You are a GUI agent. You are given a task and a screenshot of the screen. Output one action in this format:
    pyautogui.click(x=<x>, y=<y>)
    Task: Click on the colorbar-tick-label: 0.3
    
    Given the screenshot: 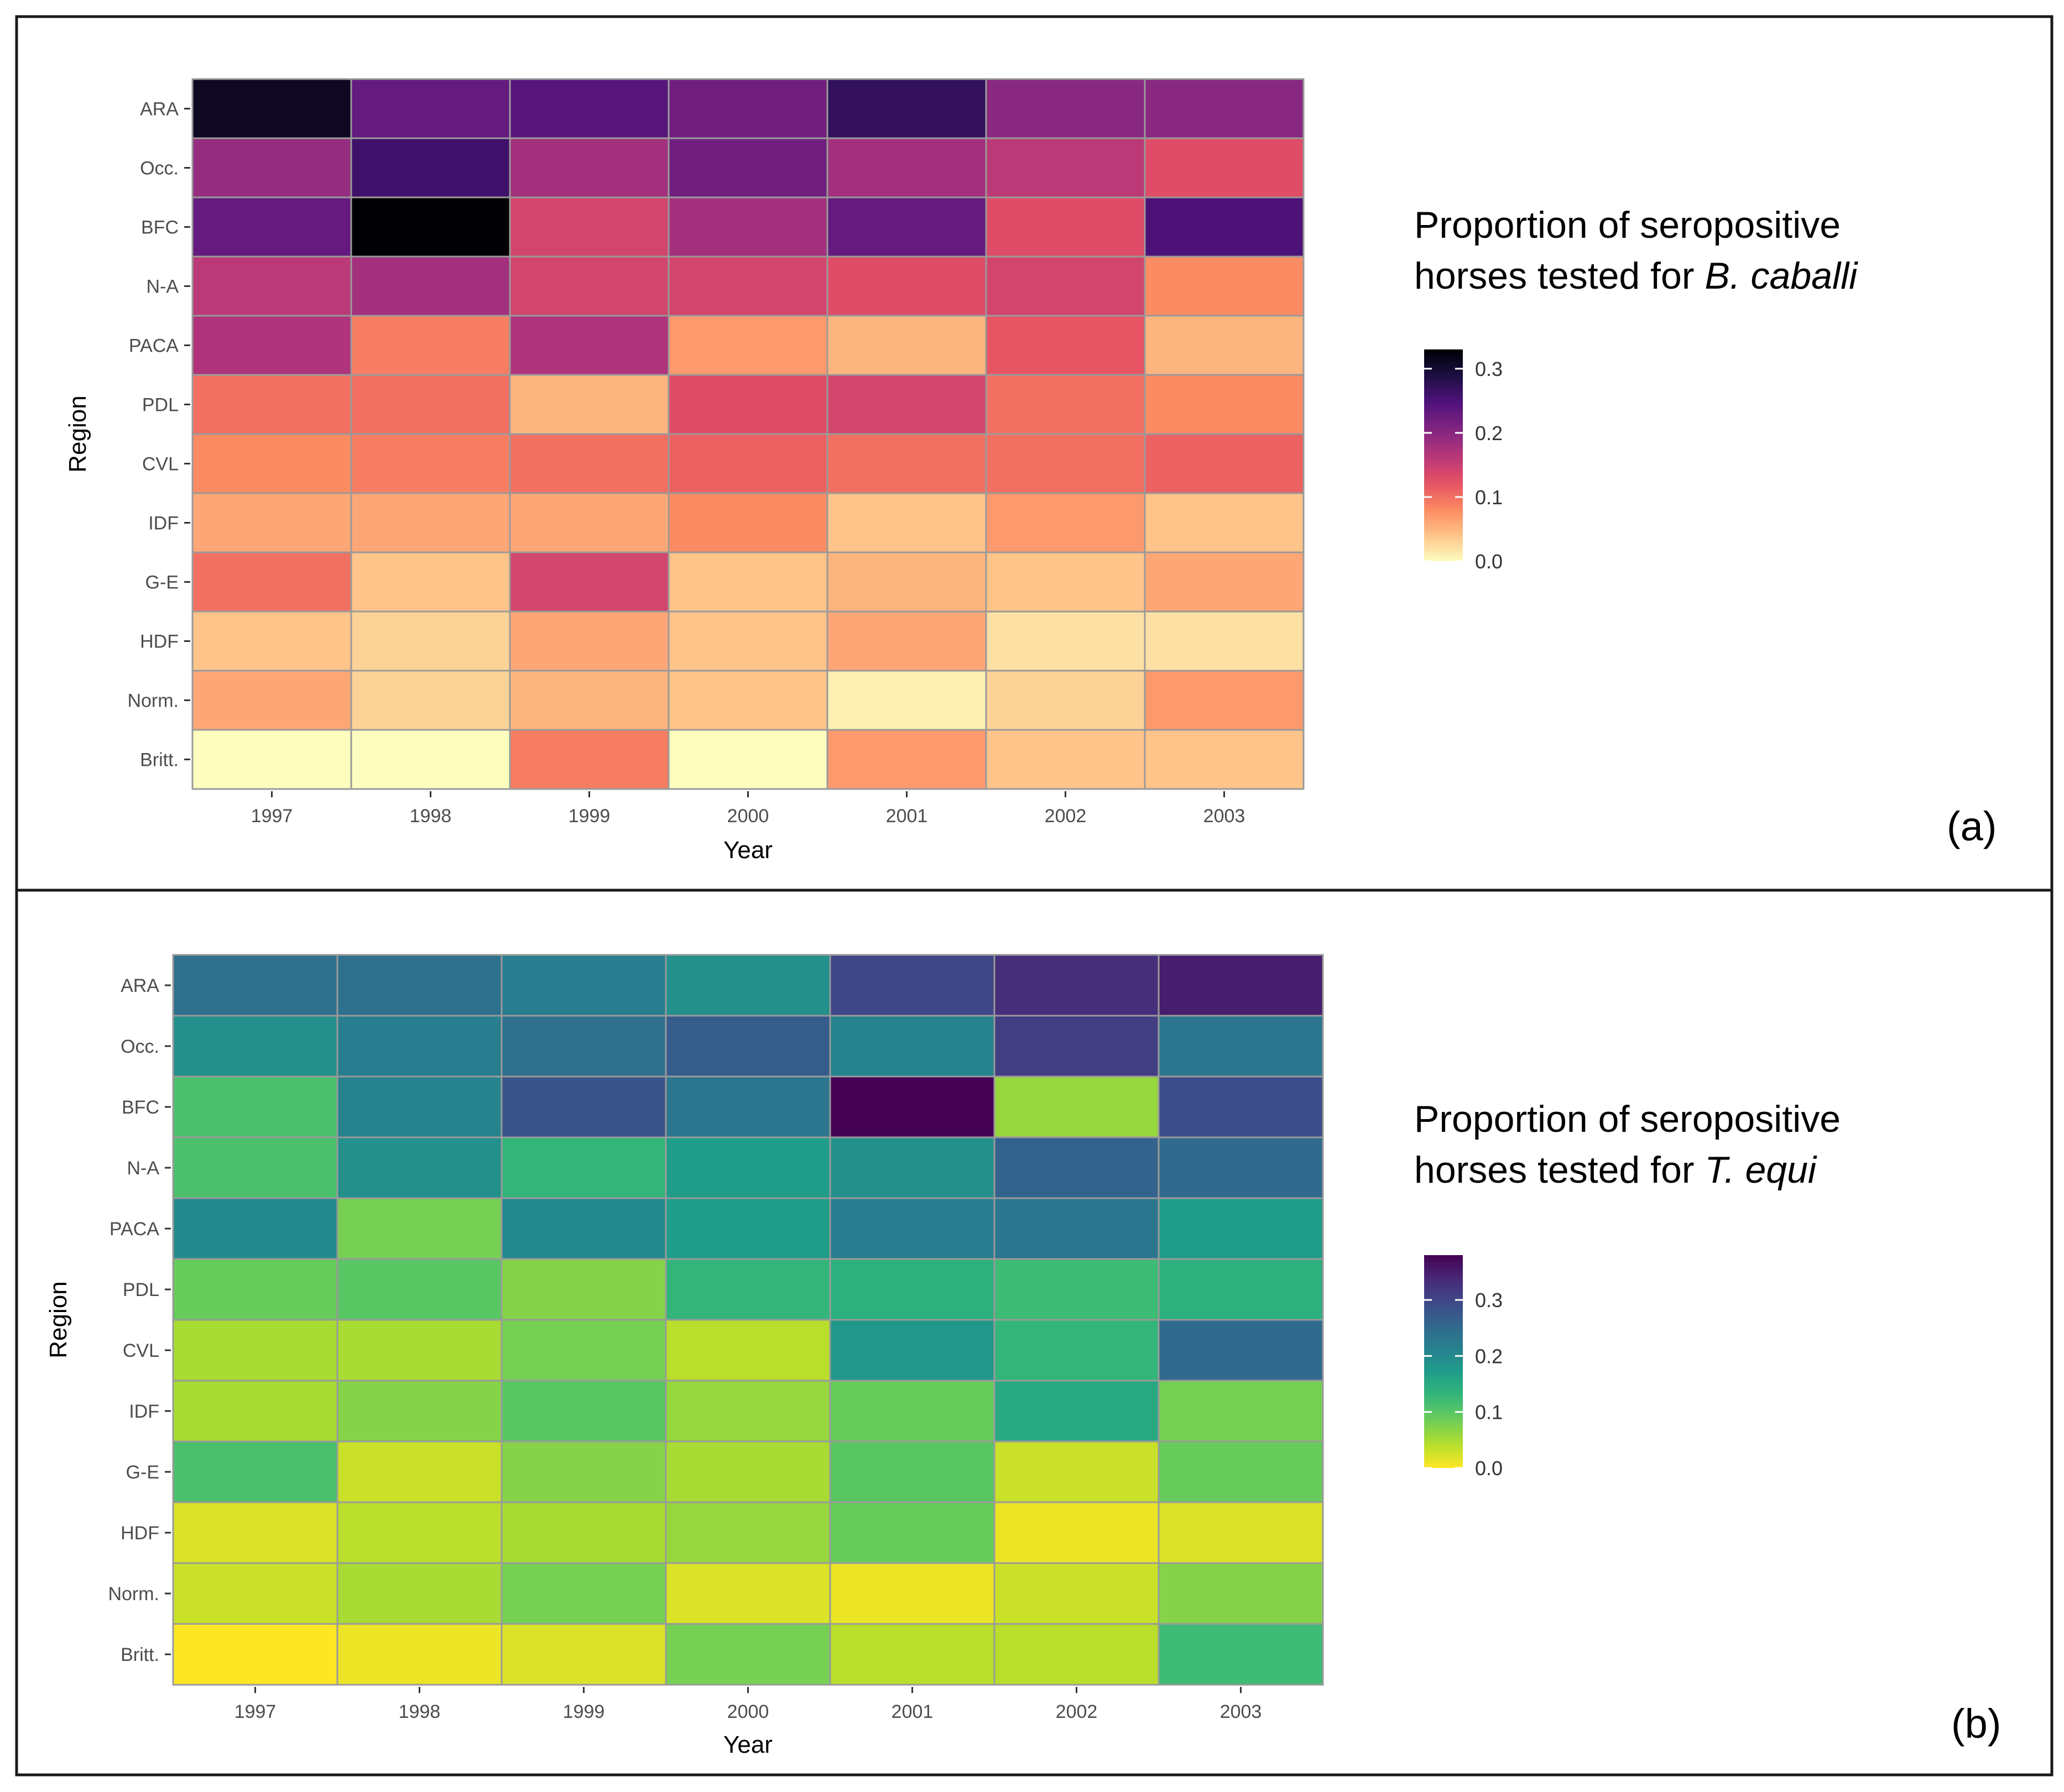 What is the action you would take?
    pyautogui.click(x=1489, y=1300)
    